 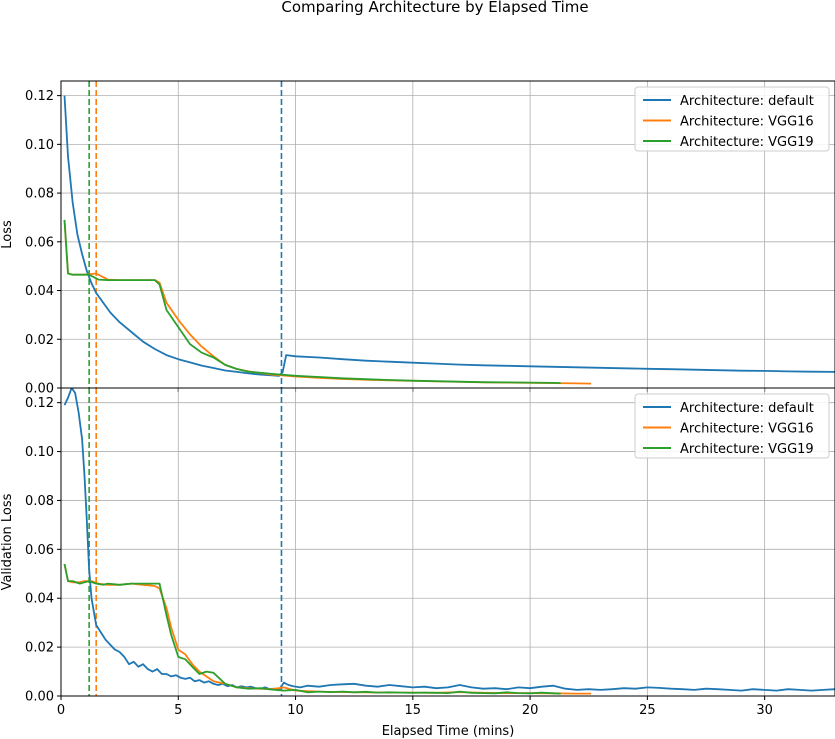 What do you see at coordinates (178, 710) in the screenshot?
I see `x-tick-label: 5` at bounding box center [178, 710].